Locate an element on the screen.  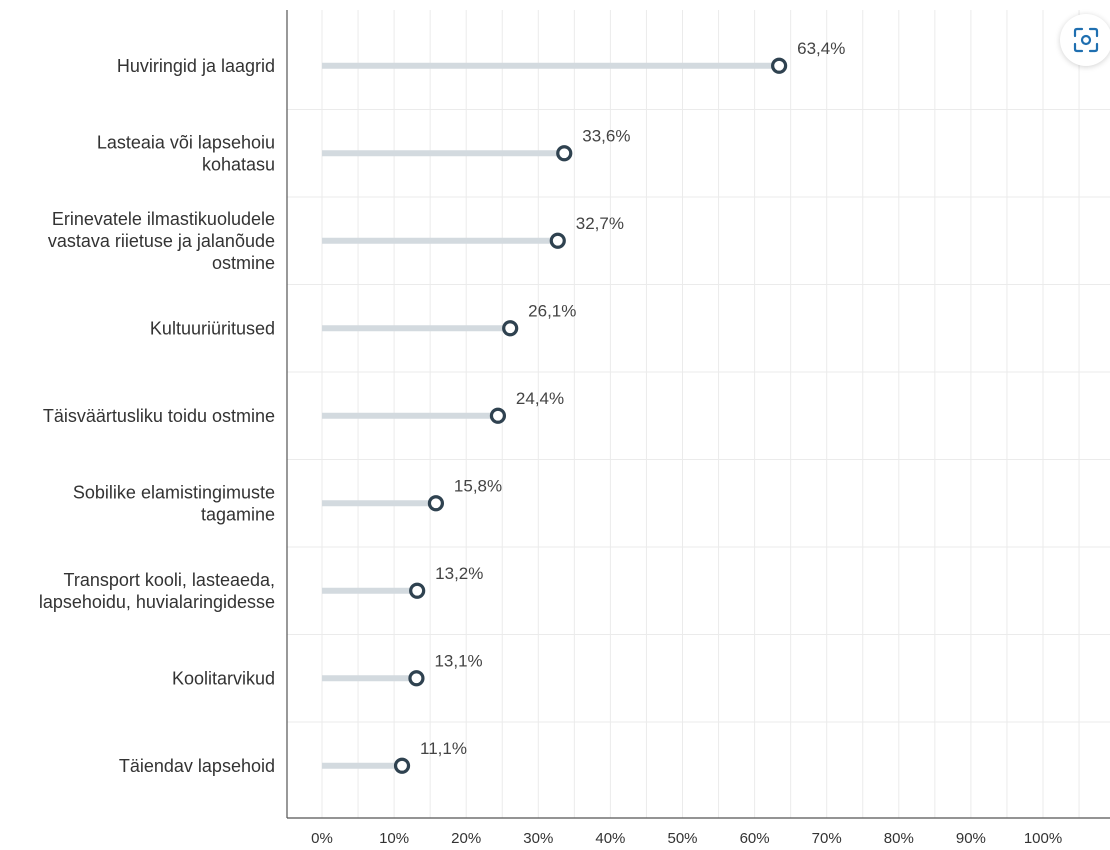
focus-button is located at coordinates (1085, 40).